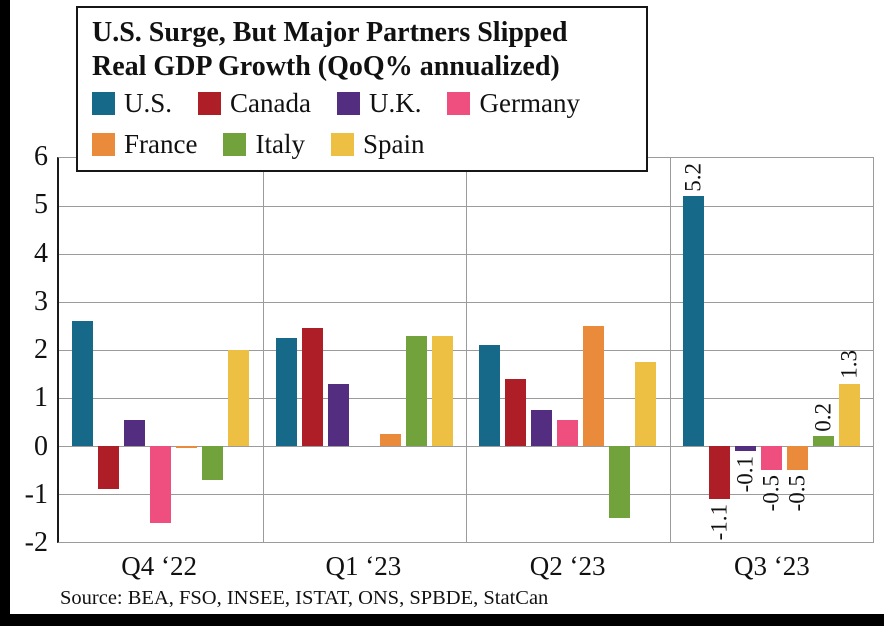  What do you see at coordinates (459, 104) in the screenshot?
I see `legend-swatch-germany` at bounding box center [459, 104].